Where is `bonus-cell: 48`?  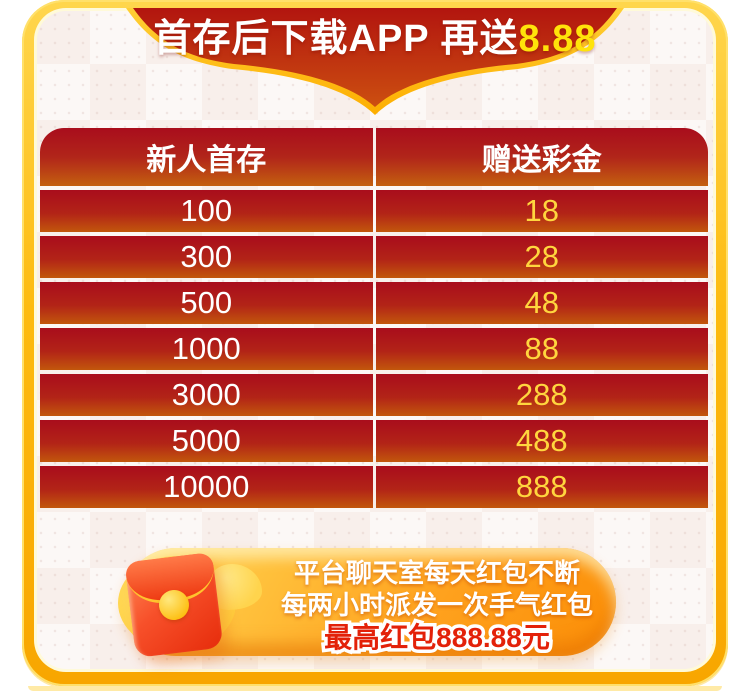 bonus-cell: 48 is located at coordinates (541, 303).